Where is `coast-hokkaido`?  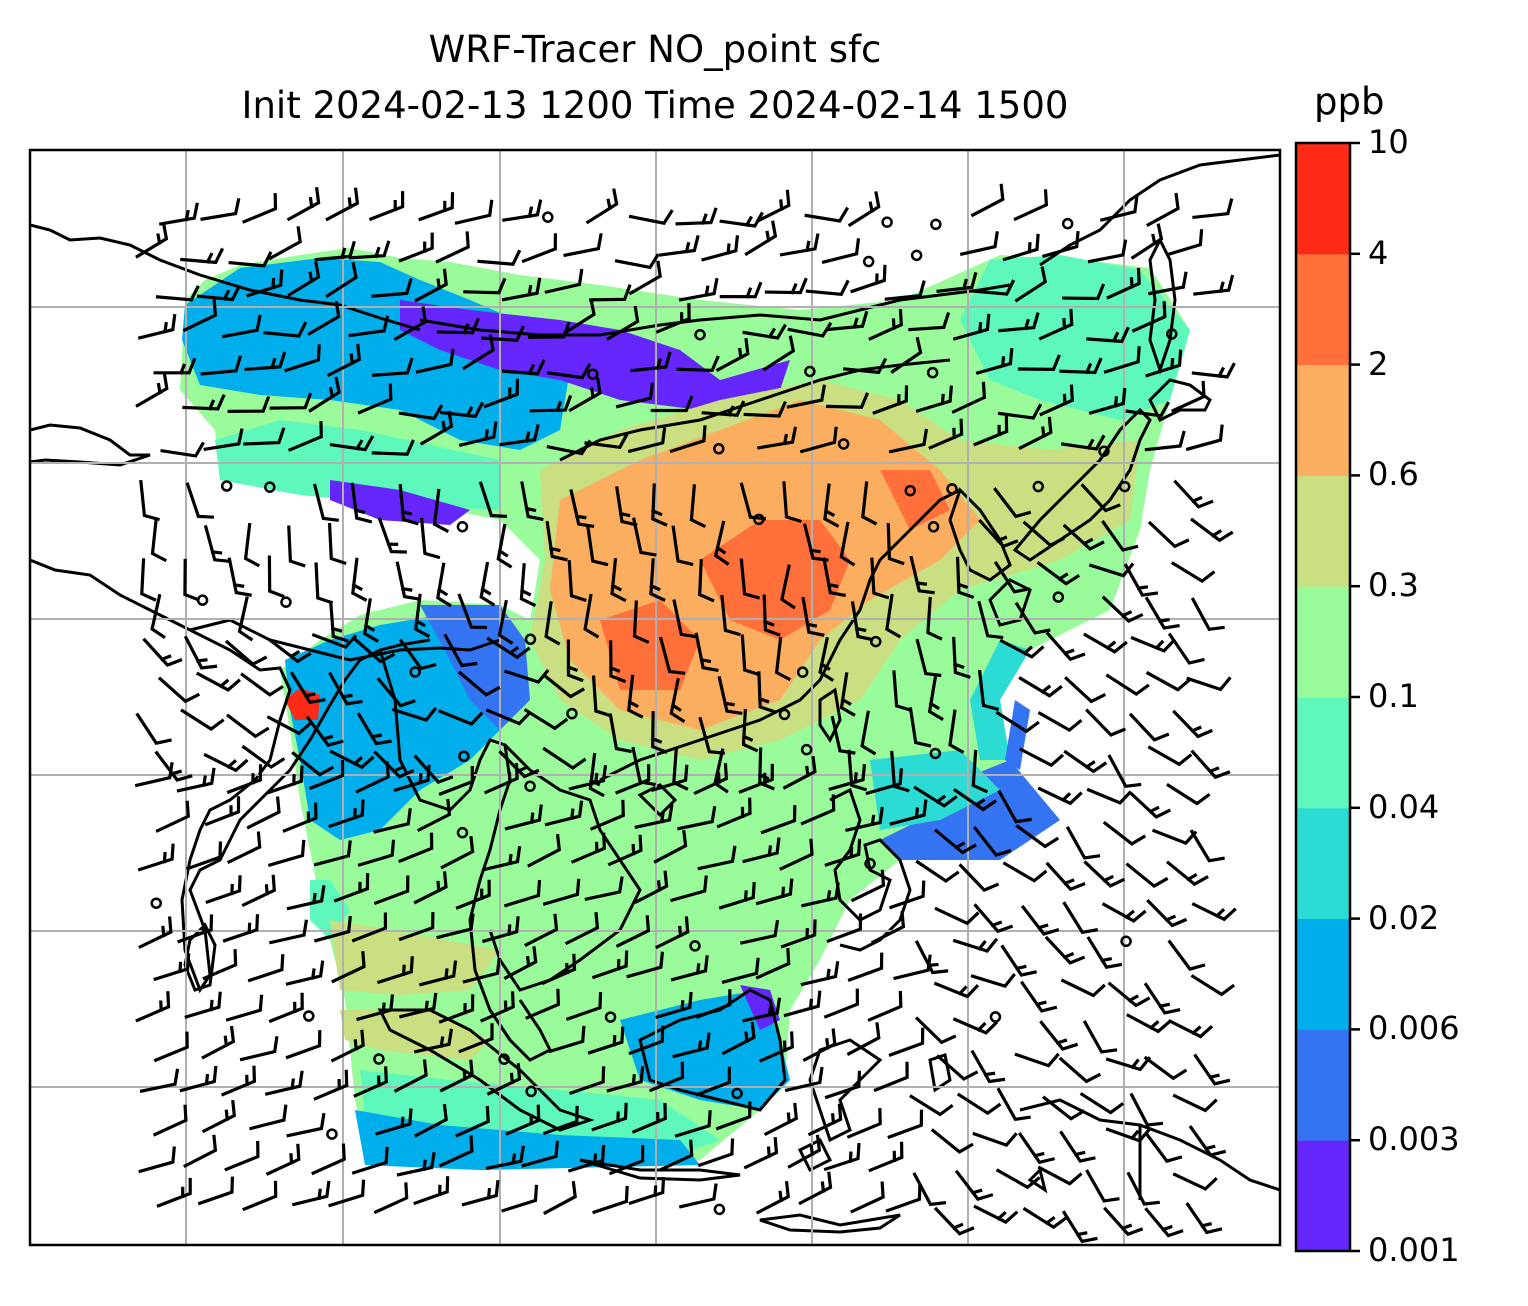 coast-hokkaido is located at coordinates (1180, 400).